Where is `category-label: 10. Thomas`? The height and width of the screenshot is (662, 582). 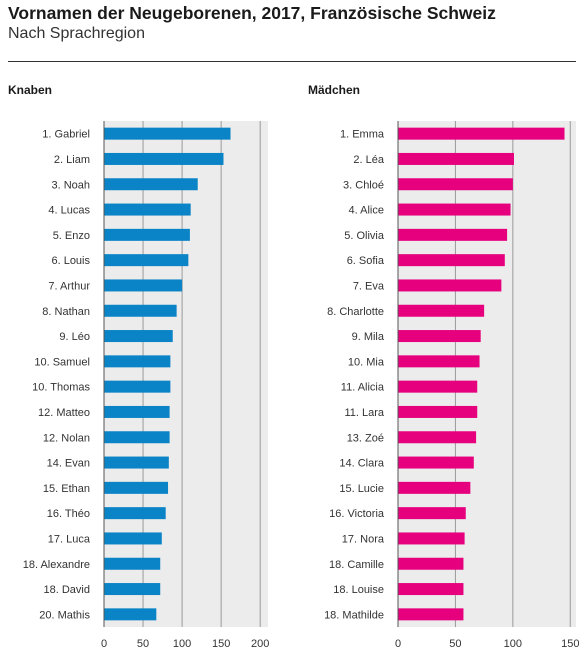
category-label: 10. Thomas is located at coordinates (61, 388).